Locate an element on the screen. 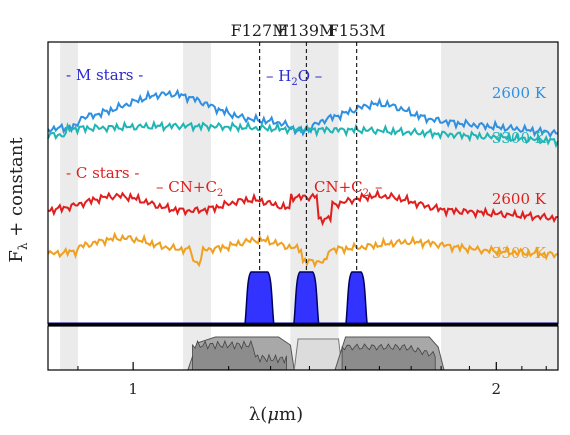  cn-right-post: – is located at coordinates (379, 187).